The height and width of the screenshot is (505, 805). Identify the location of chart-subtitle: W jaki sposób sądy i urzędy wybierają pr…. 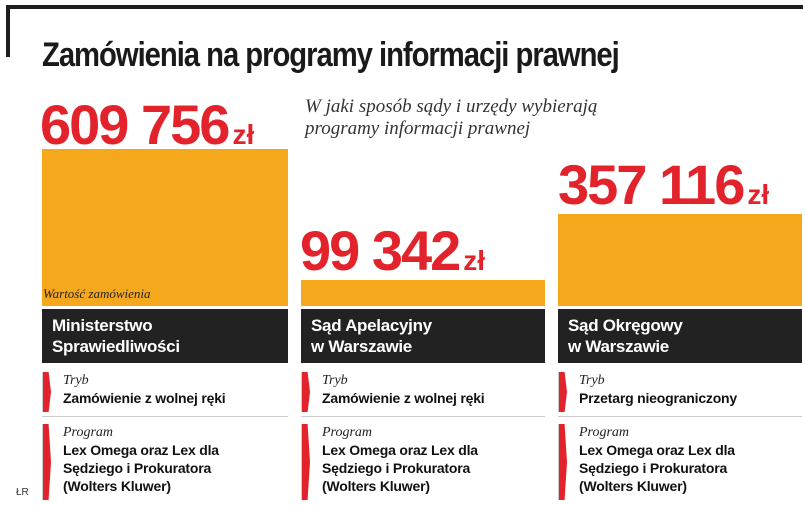
(451, 117).